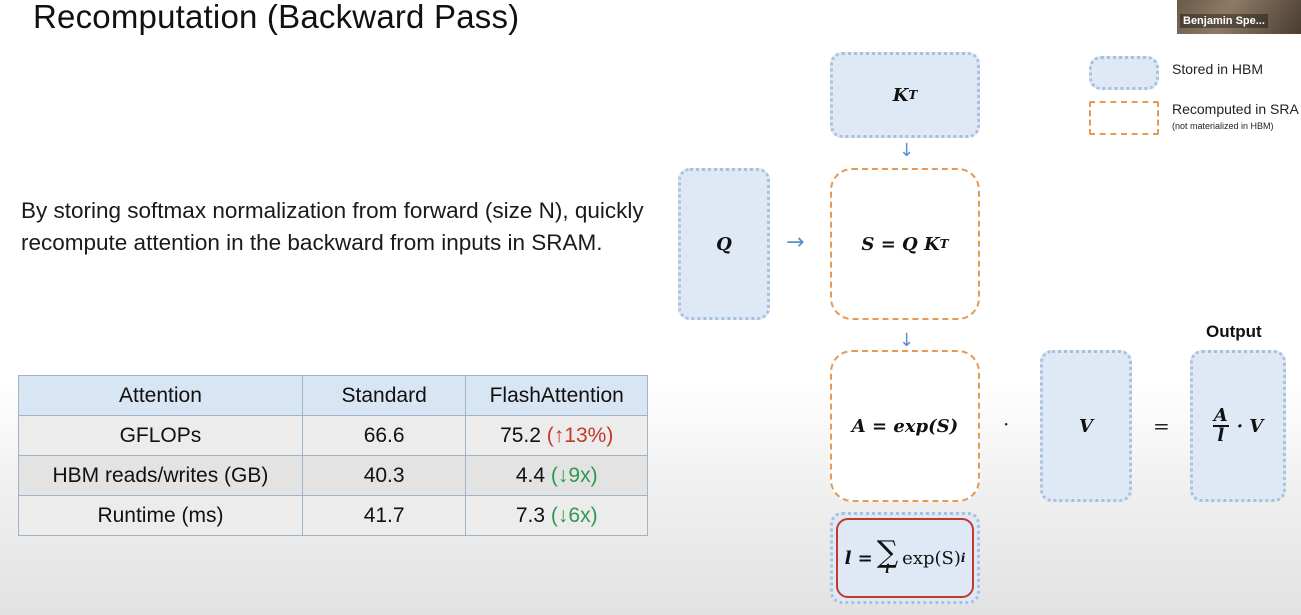 This screenshot has width=1301, height=615. I want to click on flash-change: (↓9x), so click(574, 475).